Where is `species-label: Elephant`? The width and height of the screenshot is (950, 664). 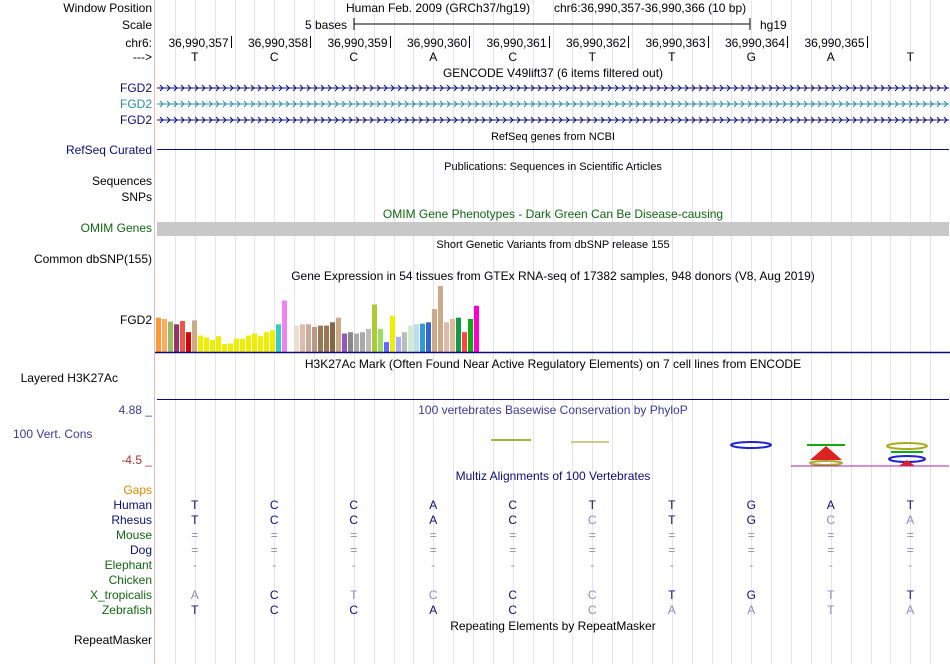
species-label: Elephant is located at coordinates (128, 565).